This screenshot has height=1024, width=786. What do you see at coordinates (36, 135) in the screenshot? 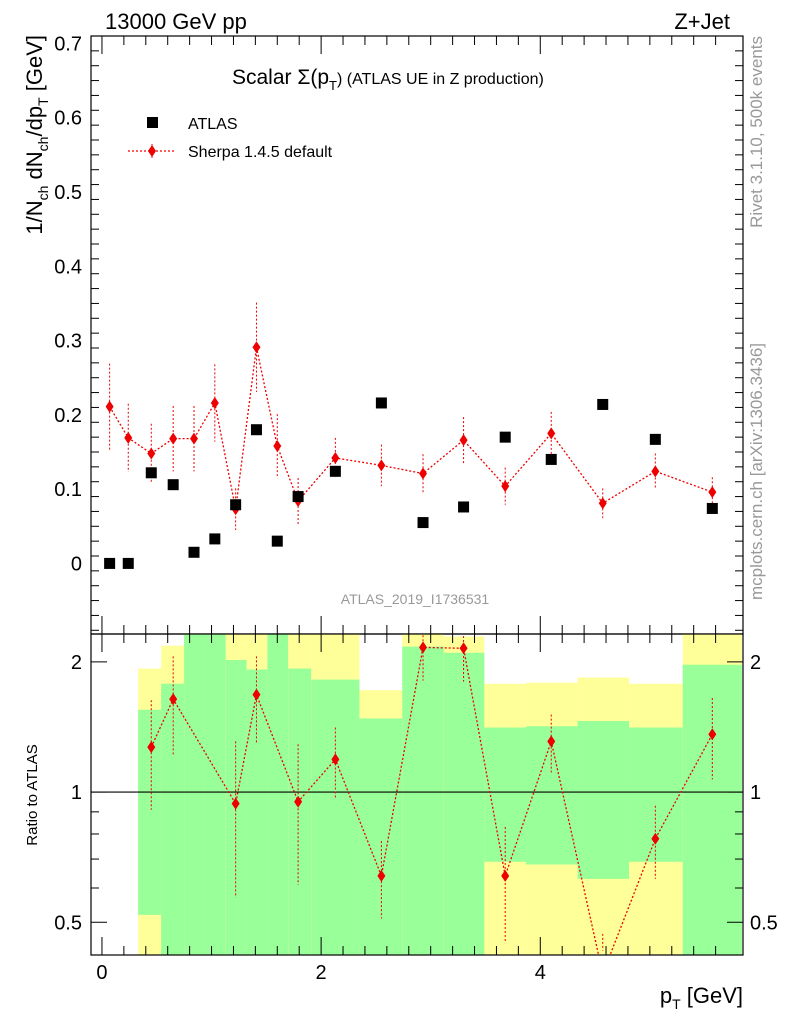
I see `main-y-axis-title: 1/Nch dNch/dpT [GeV]` at bounding box center [36, 135].